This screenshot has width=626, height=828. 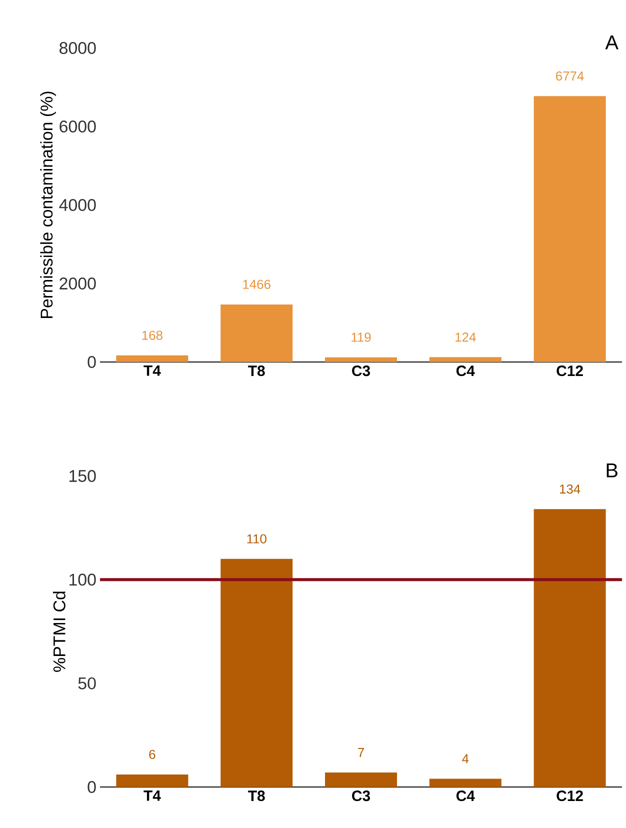 I want to click on y-tick-label: 150, so click(x=83, y=476).